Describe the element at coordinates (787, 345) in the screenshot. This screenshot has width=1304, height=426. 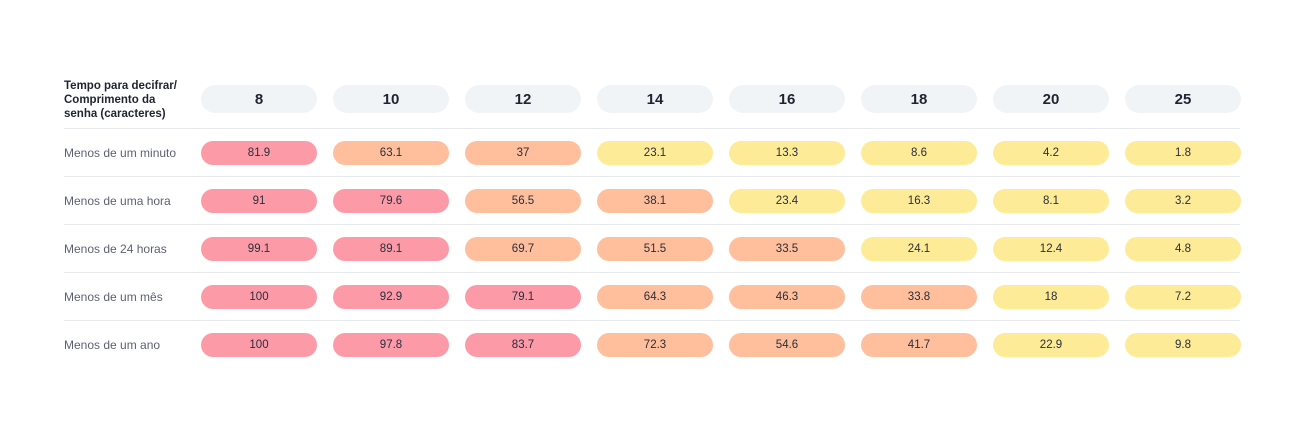
I see `value-cell: 54.6` at that location.